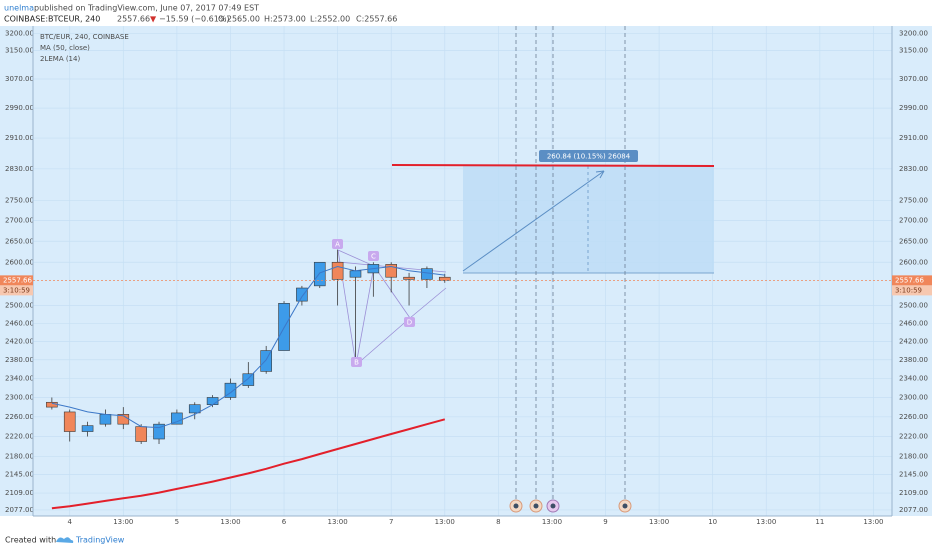  Describe the element at coordinates (605, 522) in the screenshot. I see `x-tick-label: 9` at that location.